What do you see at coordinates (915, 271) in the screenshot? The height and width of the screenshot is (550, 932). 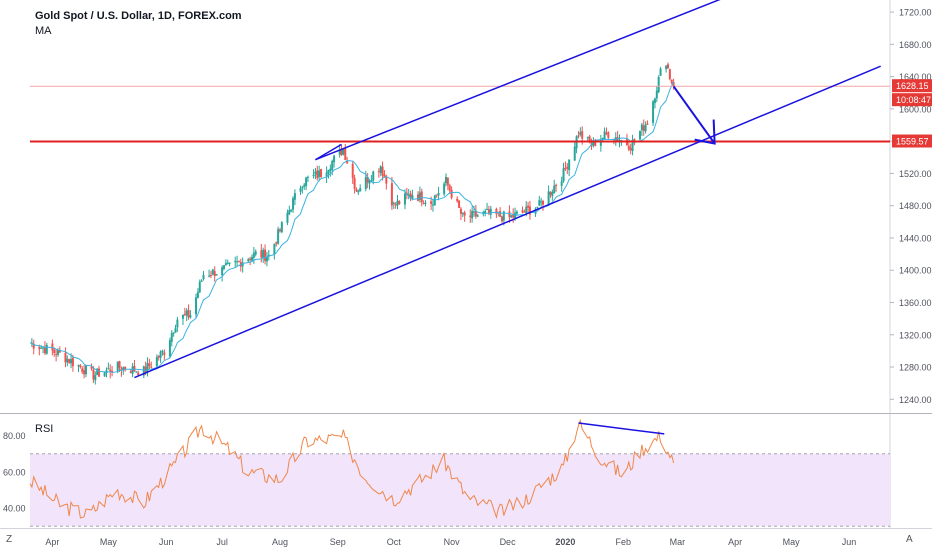 I see `price-tick-label: 1400.00` at bounding box center [915, 271].